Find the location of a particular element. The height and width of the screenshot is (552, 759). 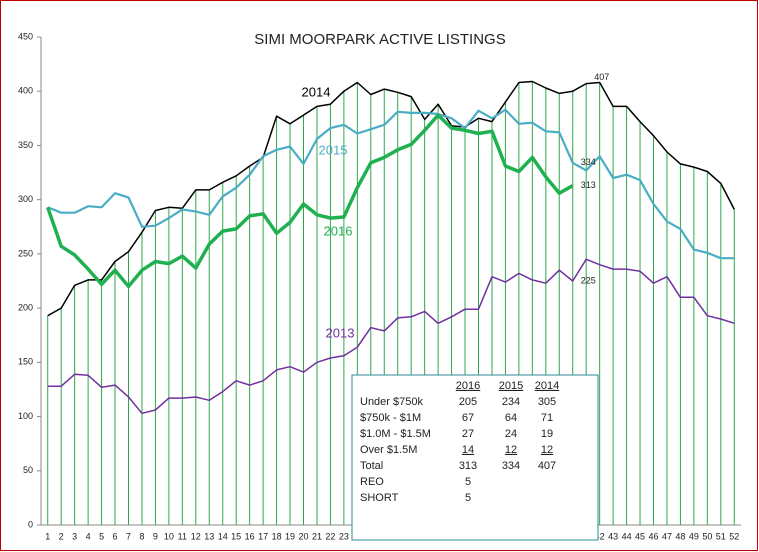

table-cell: 24 is located at coordinates (511, 434).